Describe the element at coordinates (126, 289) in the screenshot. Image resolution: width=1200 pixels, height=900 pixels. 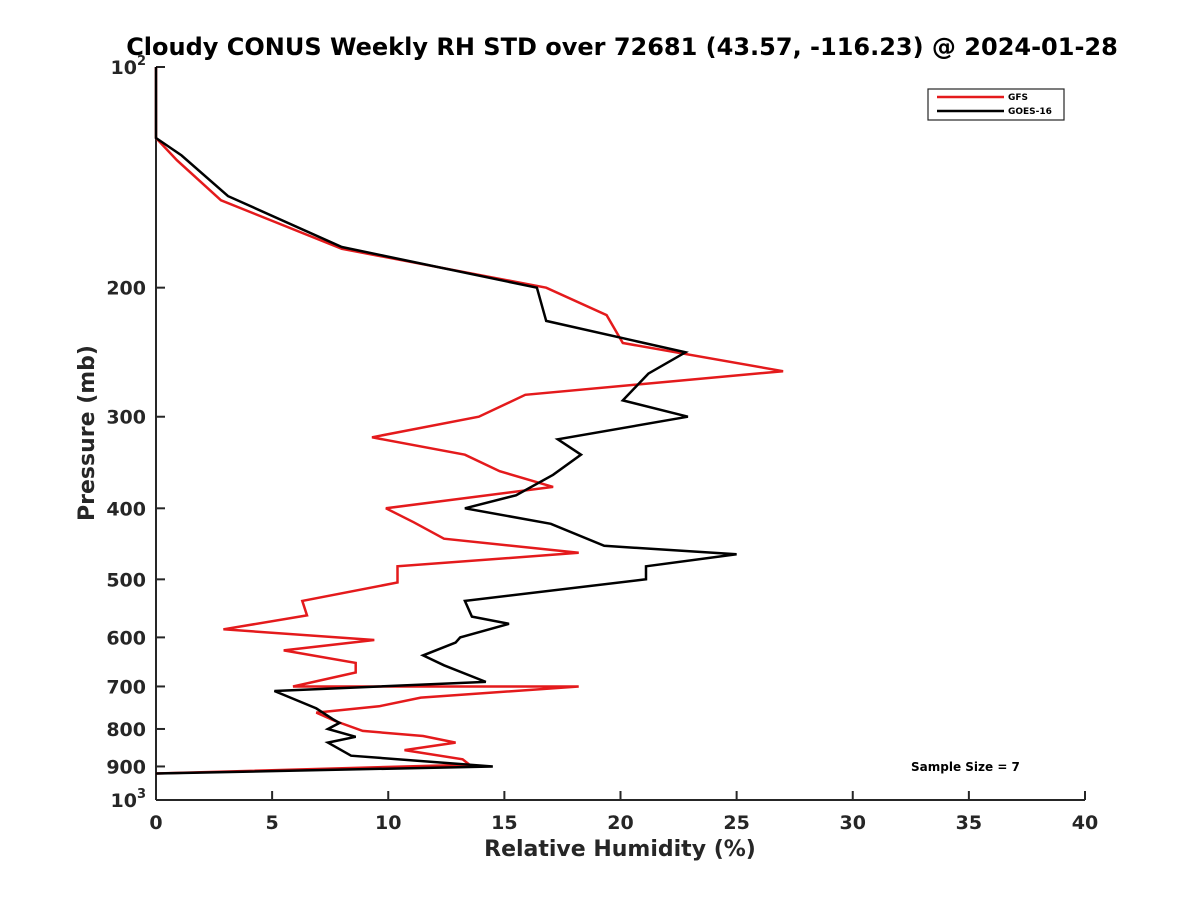
I see `y-tick-label: 200` at that location.